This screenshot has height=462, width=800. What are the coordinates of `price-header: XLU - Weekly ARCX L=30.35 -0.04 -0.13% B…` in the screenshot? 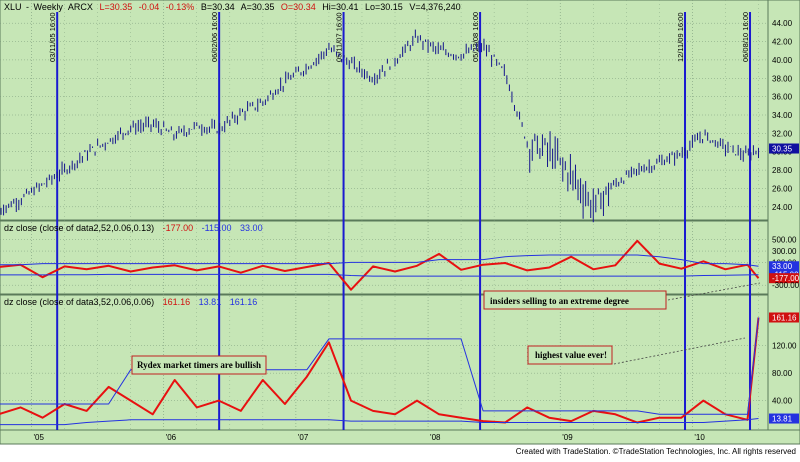 It's located at (232, 7).